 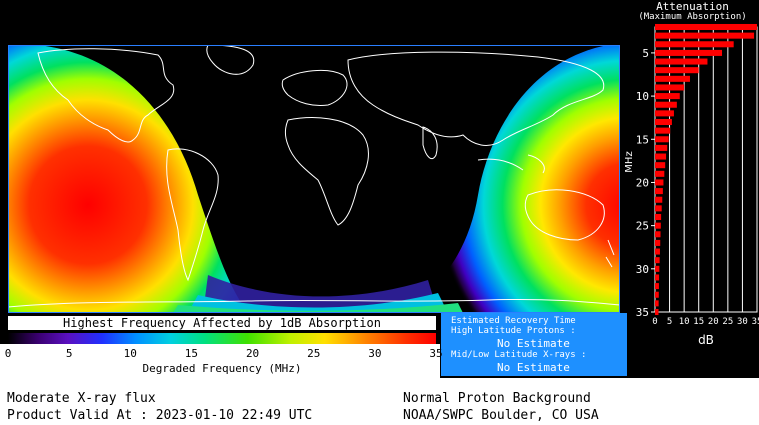 What do you see at coordinates (645, 53) in the screenshot?
I see `attenuation-ytick-label: 5` at bounding box center [645, 53].